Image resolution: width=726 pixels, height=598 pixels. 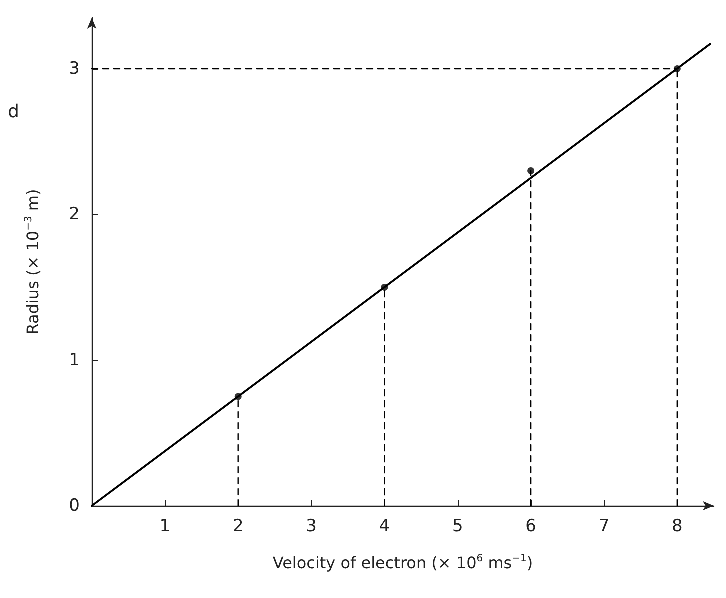 I want to click on x-tick-label: 2, so click(x=238, y=526).